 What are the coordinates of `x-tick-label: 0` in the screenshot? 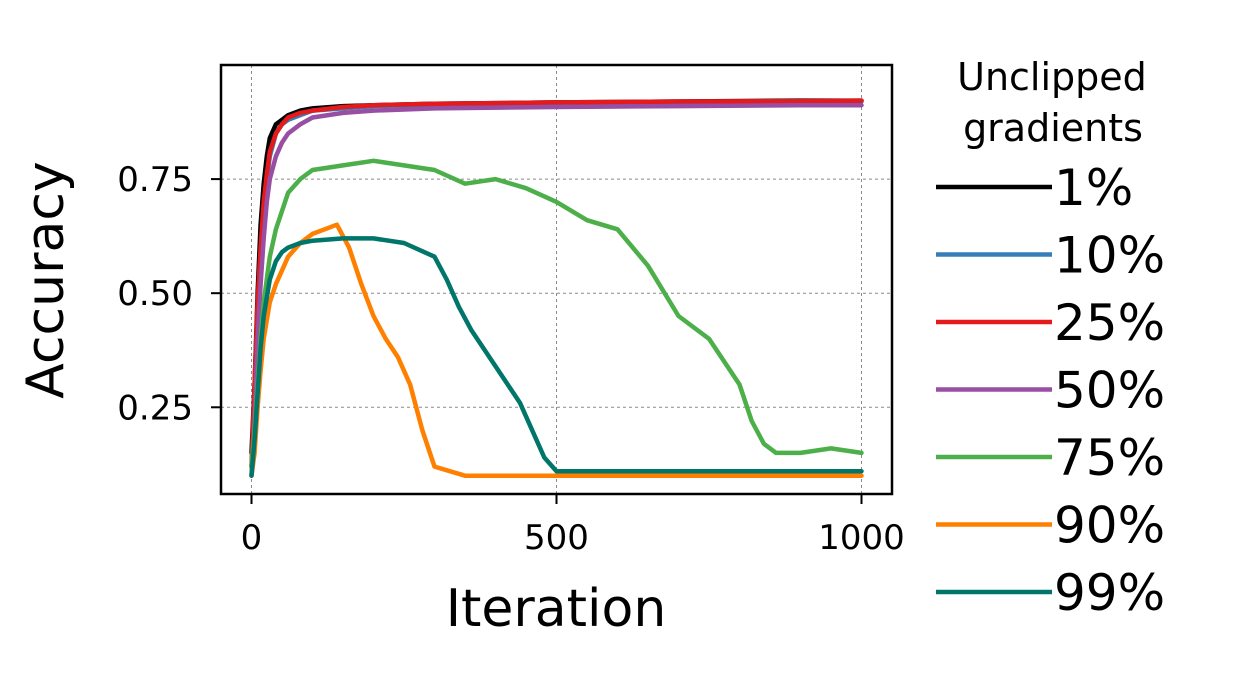 It's located at (252, 538).